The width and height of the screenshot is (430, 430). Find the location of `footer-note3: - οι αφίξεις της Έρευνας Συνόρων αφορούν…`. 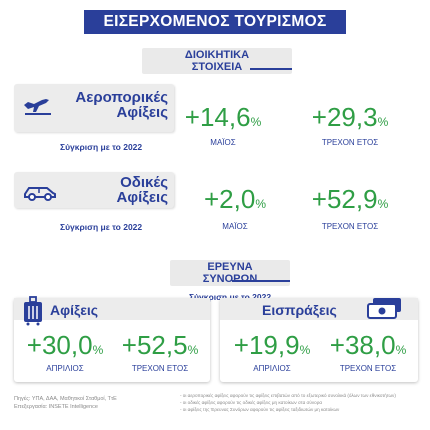

footer-note3: - οι αφίξεις της Έρευνας Συνόρων αφορούν… is located at coordinates (260, 409).